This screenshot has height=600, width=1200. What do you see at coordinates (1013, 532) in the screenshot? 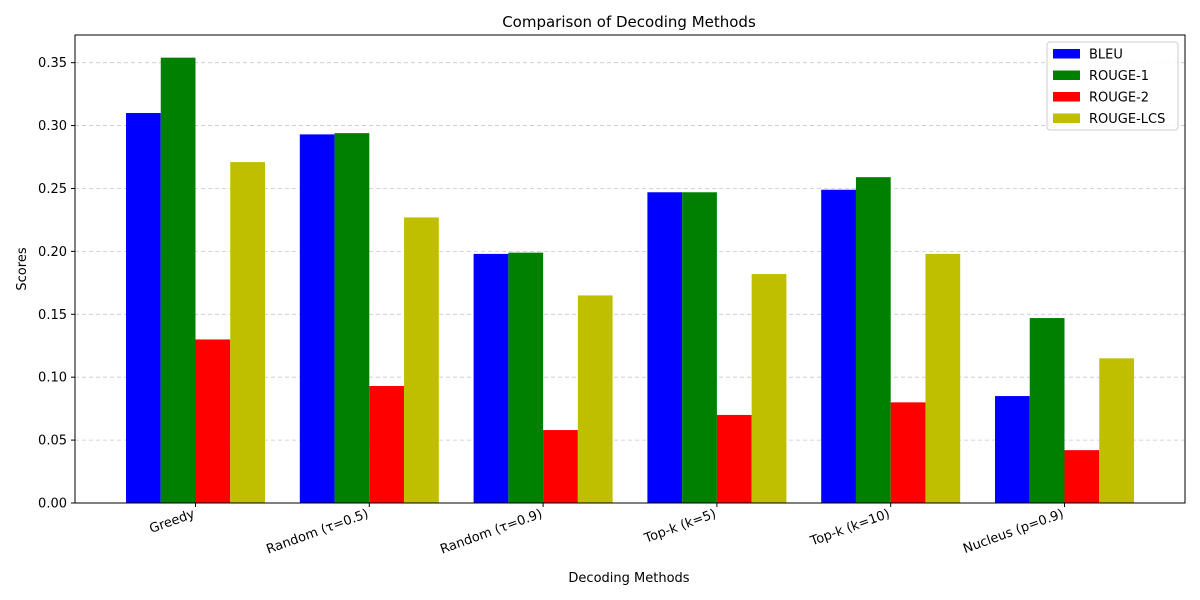
I see `x-tick-label: Nucleus (p=0.9)` at bounding box center [1013, 532].